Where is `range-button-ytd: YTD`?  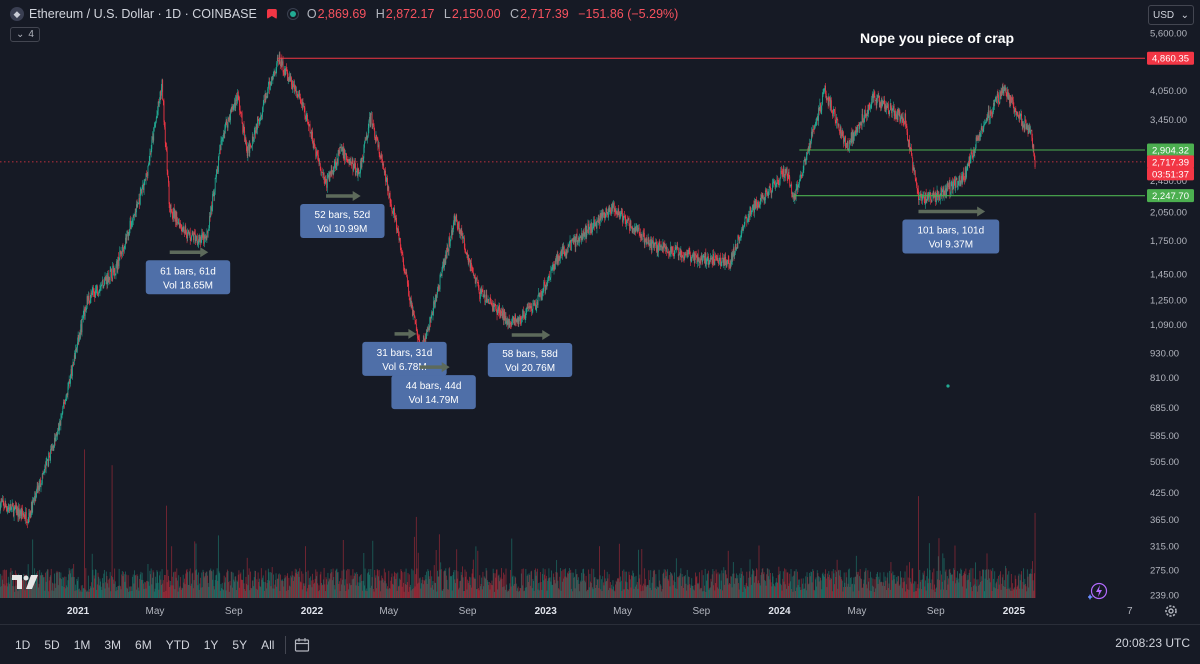
range-button-ytd: YTD is located at coordinates (177, 644).